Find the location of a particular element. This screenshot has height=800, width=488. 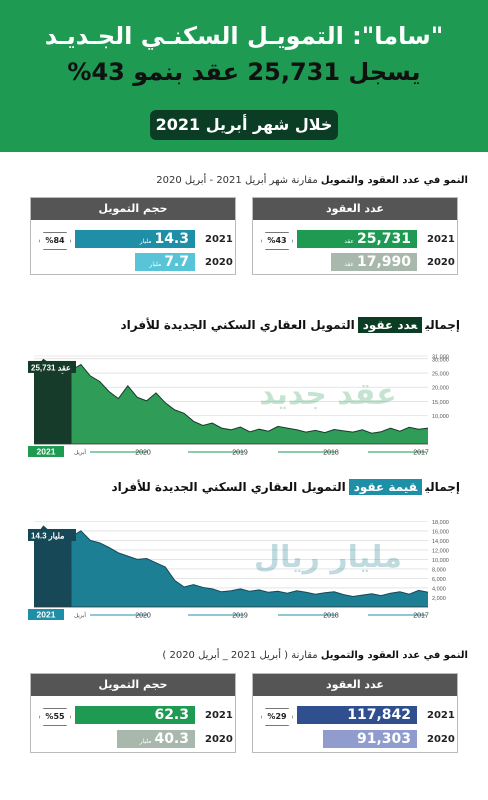

bar-2021: 117,842 is located at coordinates (357, 715).